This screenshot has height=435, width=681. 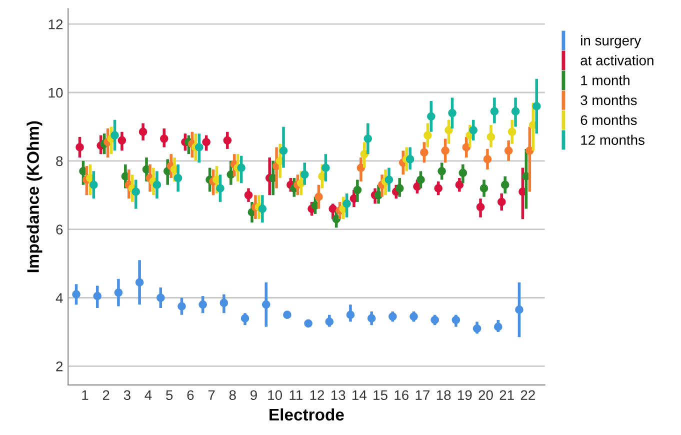 I want to click on x-tick-label: 2, so click(x=106, y=395).